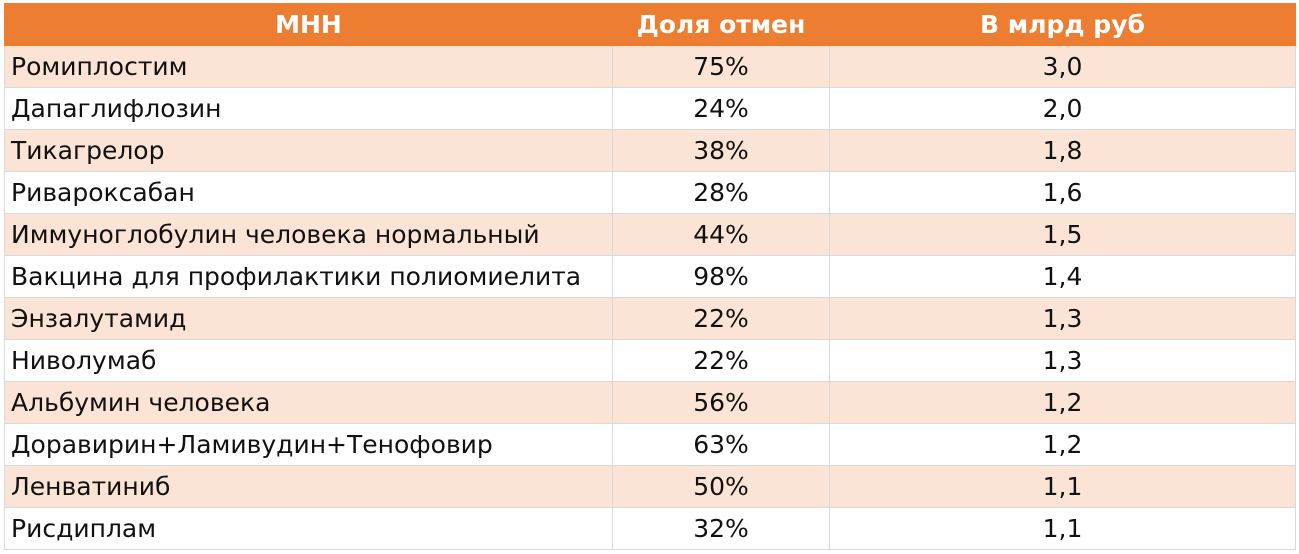 This screenshot has width=1299, height=554. Describe the element at coordinates (1062, 234) in the screenshot. I see `cell-billion-rub: 1,5` at that location.